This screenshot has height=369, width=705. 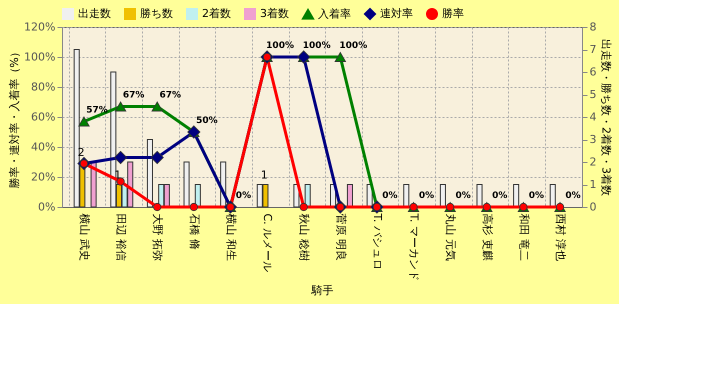 What do you see at coordinates (43, 147) in the screenshot?
I see `y-tick-label: 40%` at bounding box center [43, 147].